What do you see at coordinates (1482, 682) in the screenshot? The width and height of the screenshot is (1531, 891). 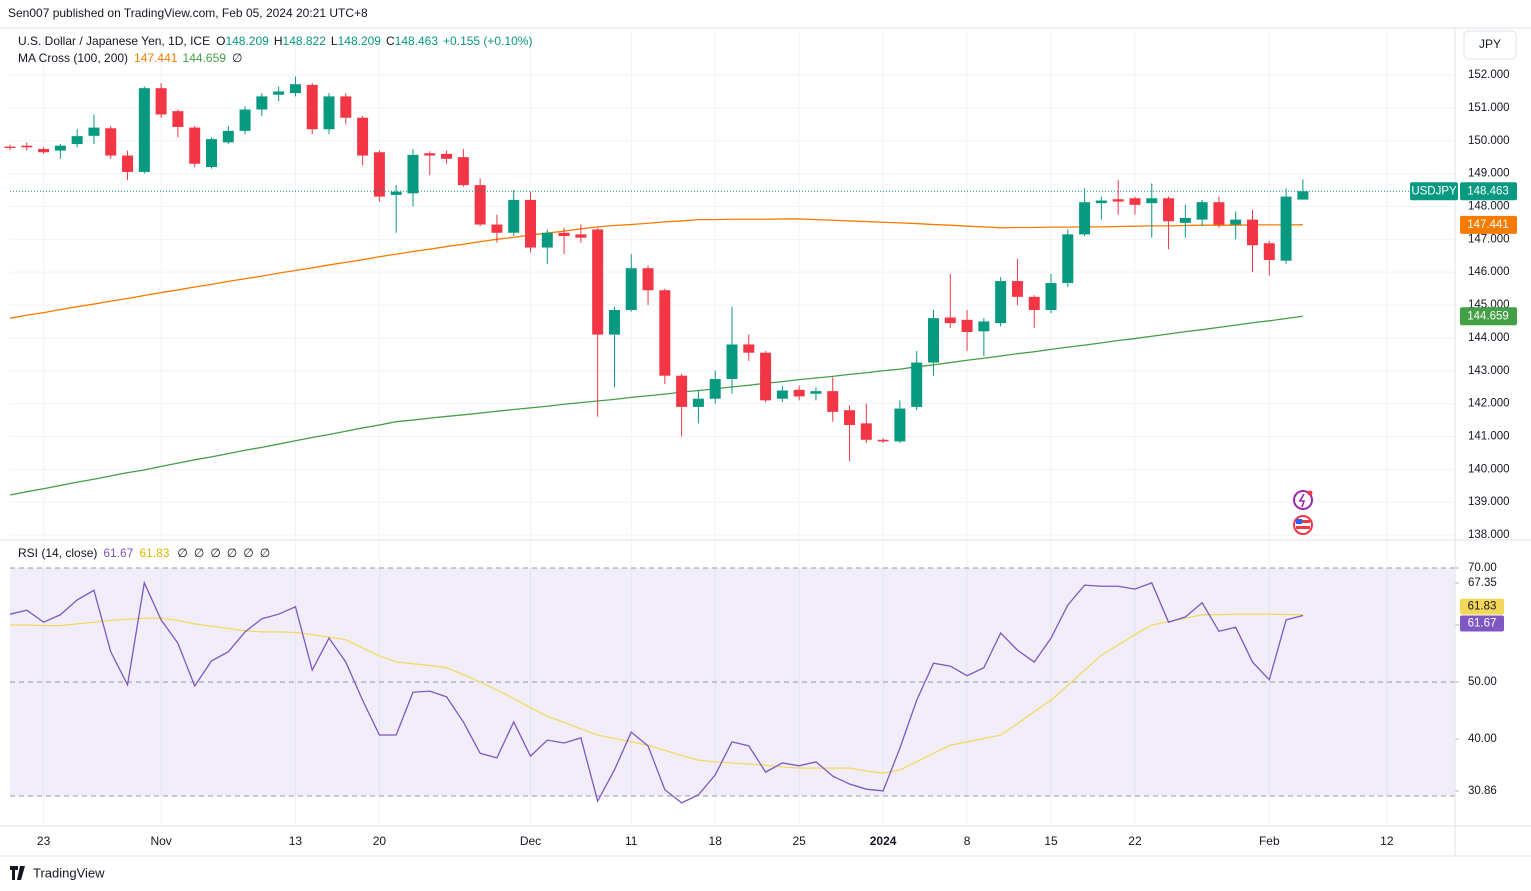 I see `y-tick-label: 50.00` at bounding box center [1482, 682].